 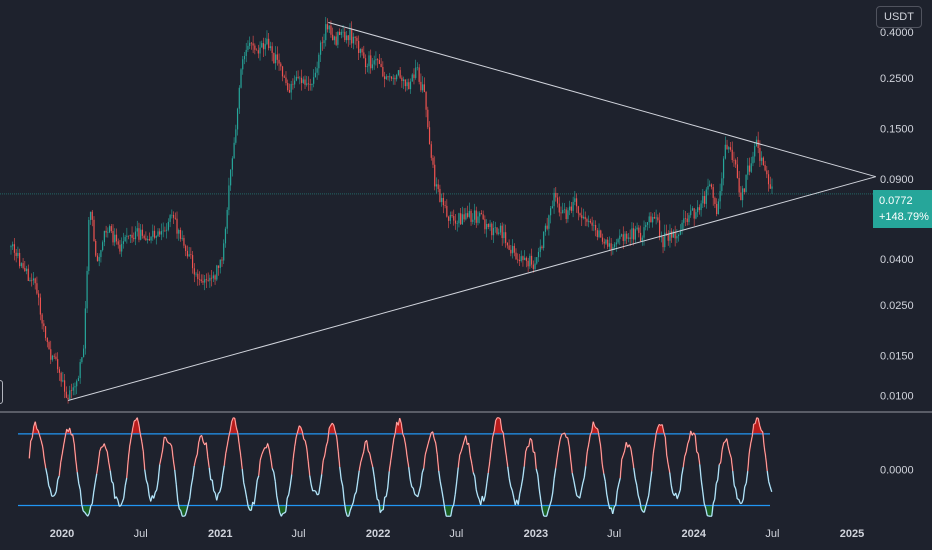 I want to click on last-price-value: 0.0772, so click(x=896, y=201).